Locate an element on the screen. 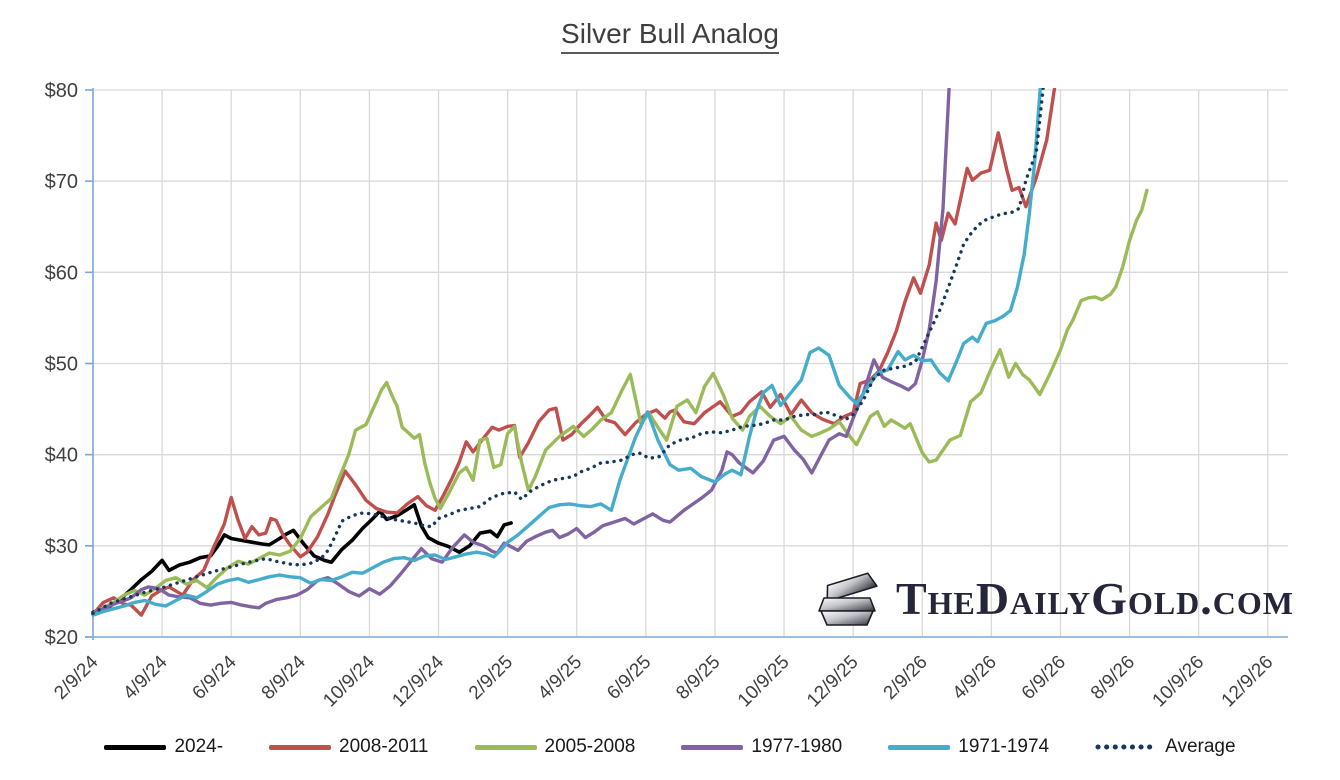  legend-item-2024: 2024- is located at coordinates (163, 747).